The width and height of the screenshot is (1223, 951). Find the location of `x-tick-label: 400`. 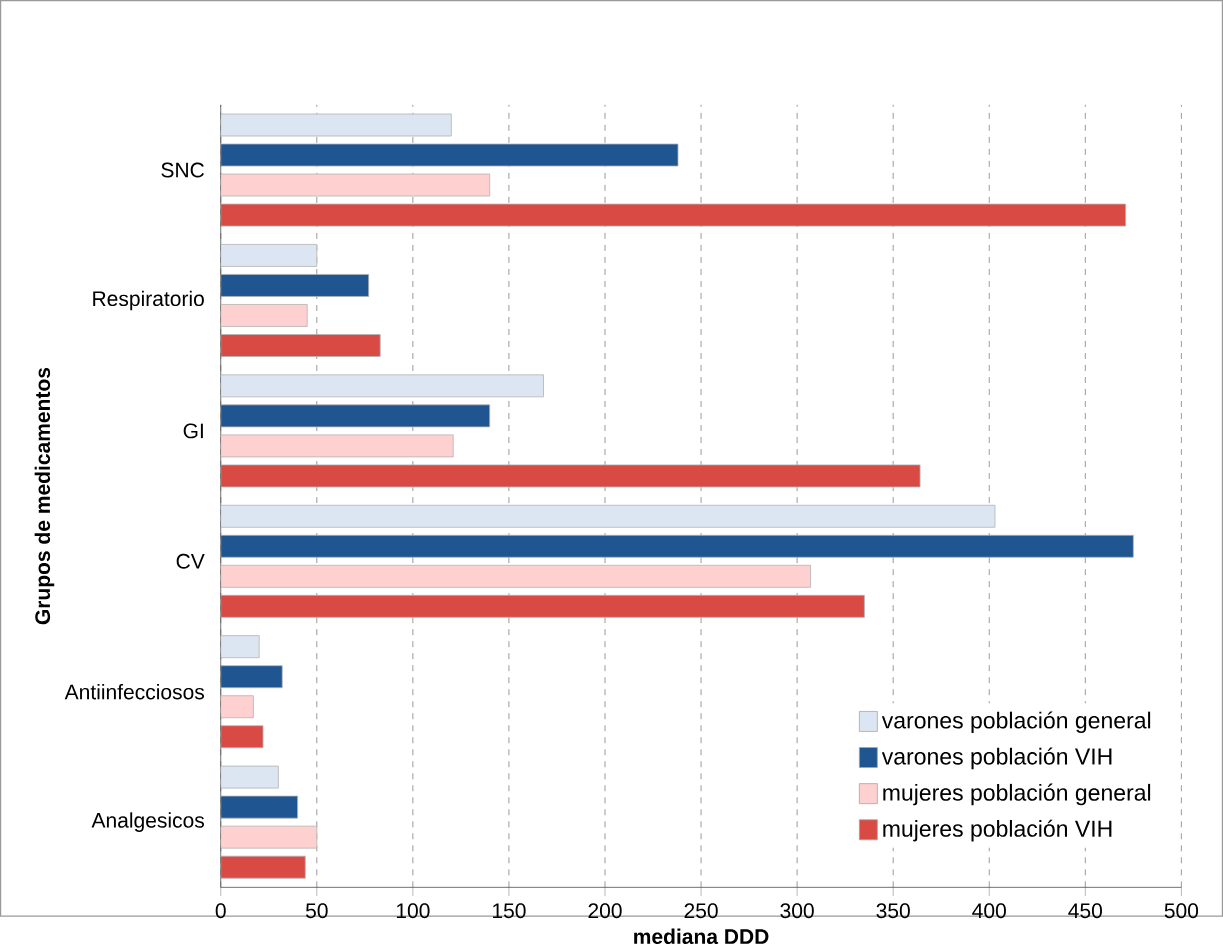

x-tick-label: 400 is located at coordinates (989, 911).